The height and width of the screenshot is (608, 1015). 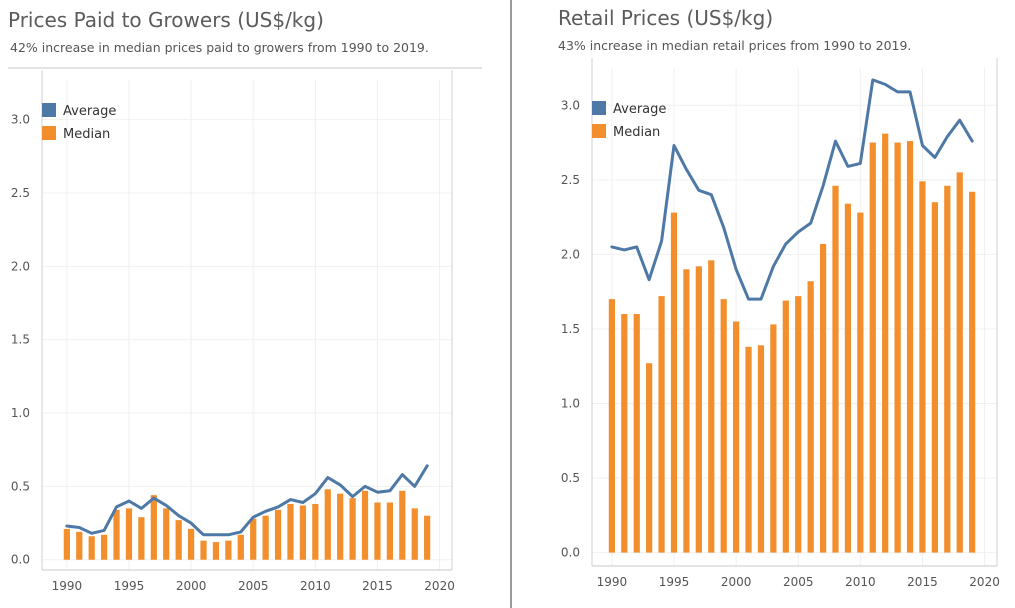 I want to click on x-tick-label: 2000, so click(x=191, y=586).